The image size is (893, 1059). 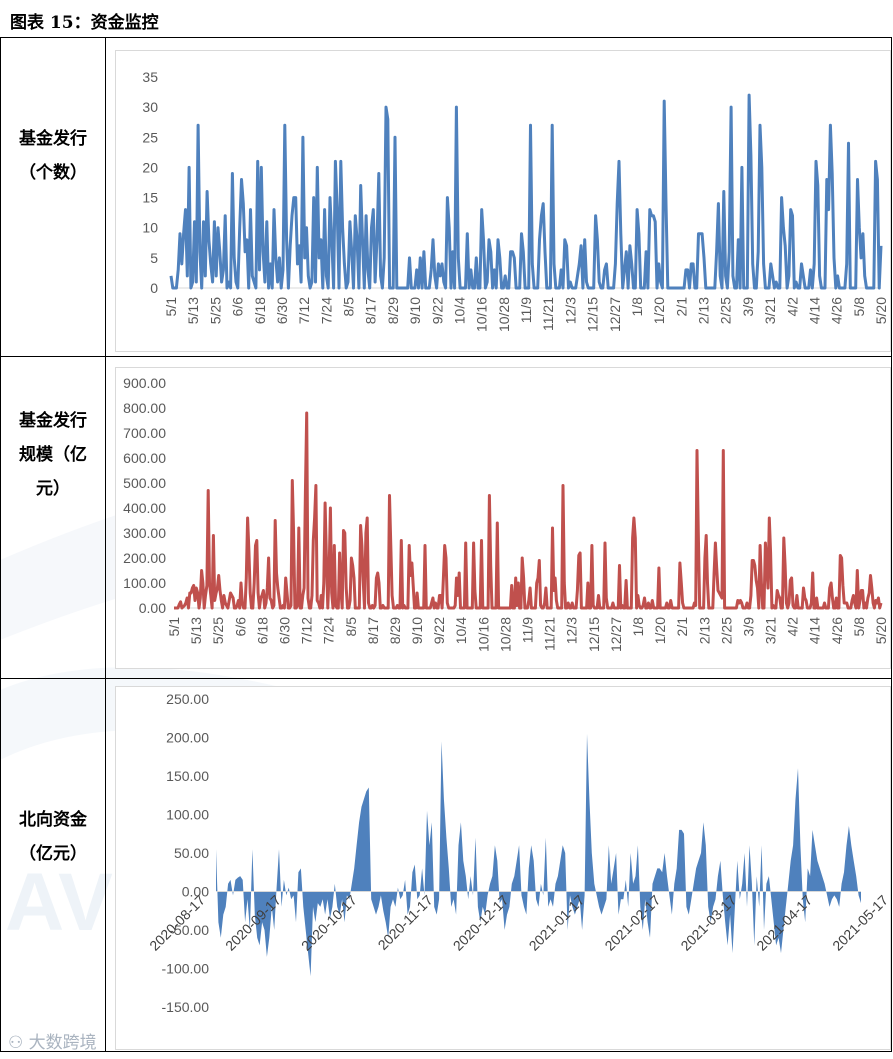 What do you see at coordinates (53, 489) in the screenshot?
I see `label-line: 元）` at bounding box center [53, 489].